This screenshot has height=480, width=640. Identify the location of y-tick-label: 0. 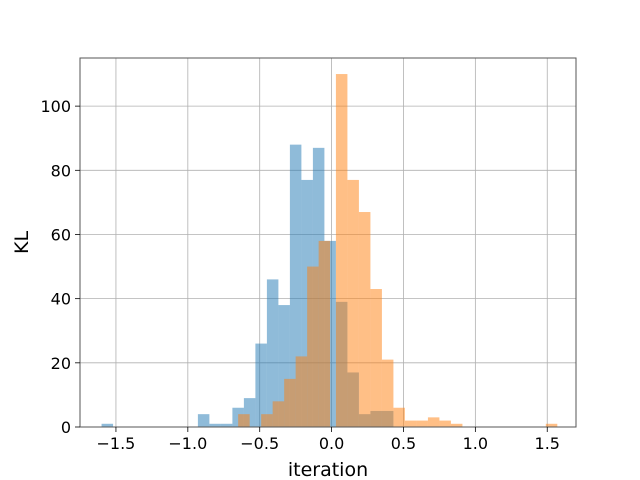
(66, 427).